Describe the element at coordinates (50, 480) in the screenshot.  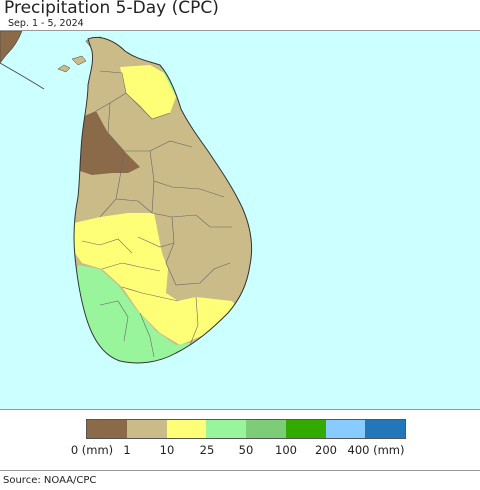
I see `source-credit: Source: NOAA/CPC` at that location.